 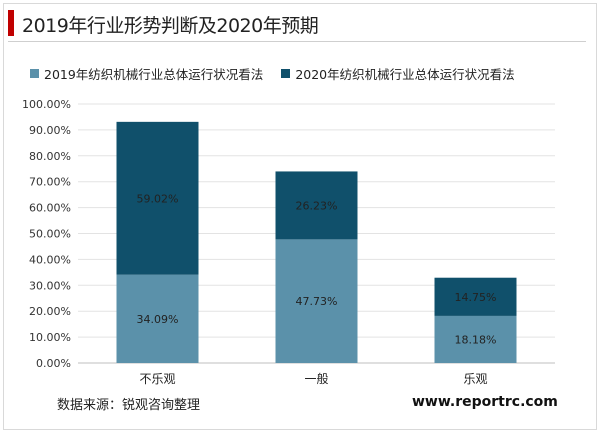 What do you see at coordinates (50, 285) in the screenshot?
I see `y-tick-label: 30.00%` at bounding box center [50, 285].